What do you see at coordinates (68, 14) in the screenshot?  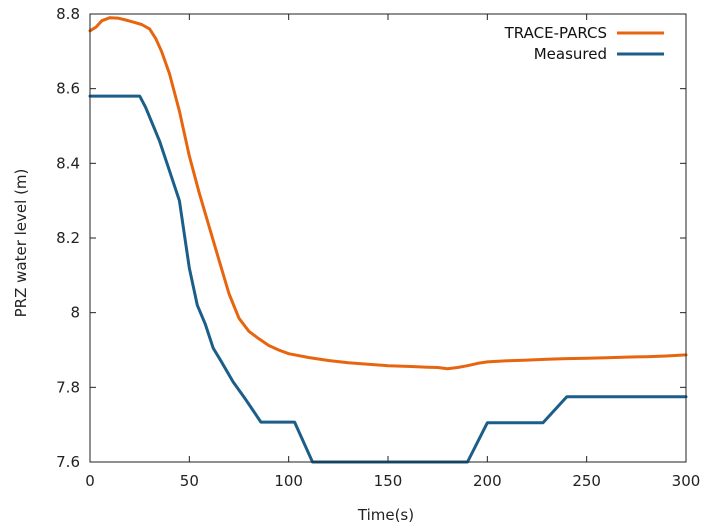 I see `y-tick-label: 8.8` at bounding box center [68, 14].